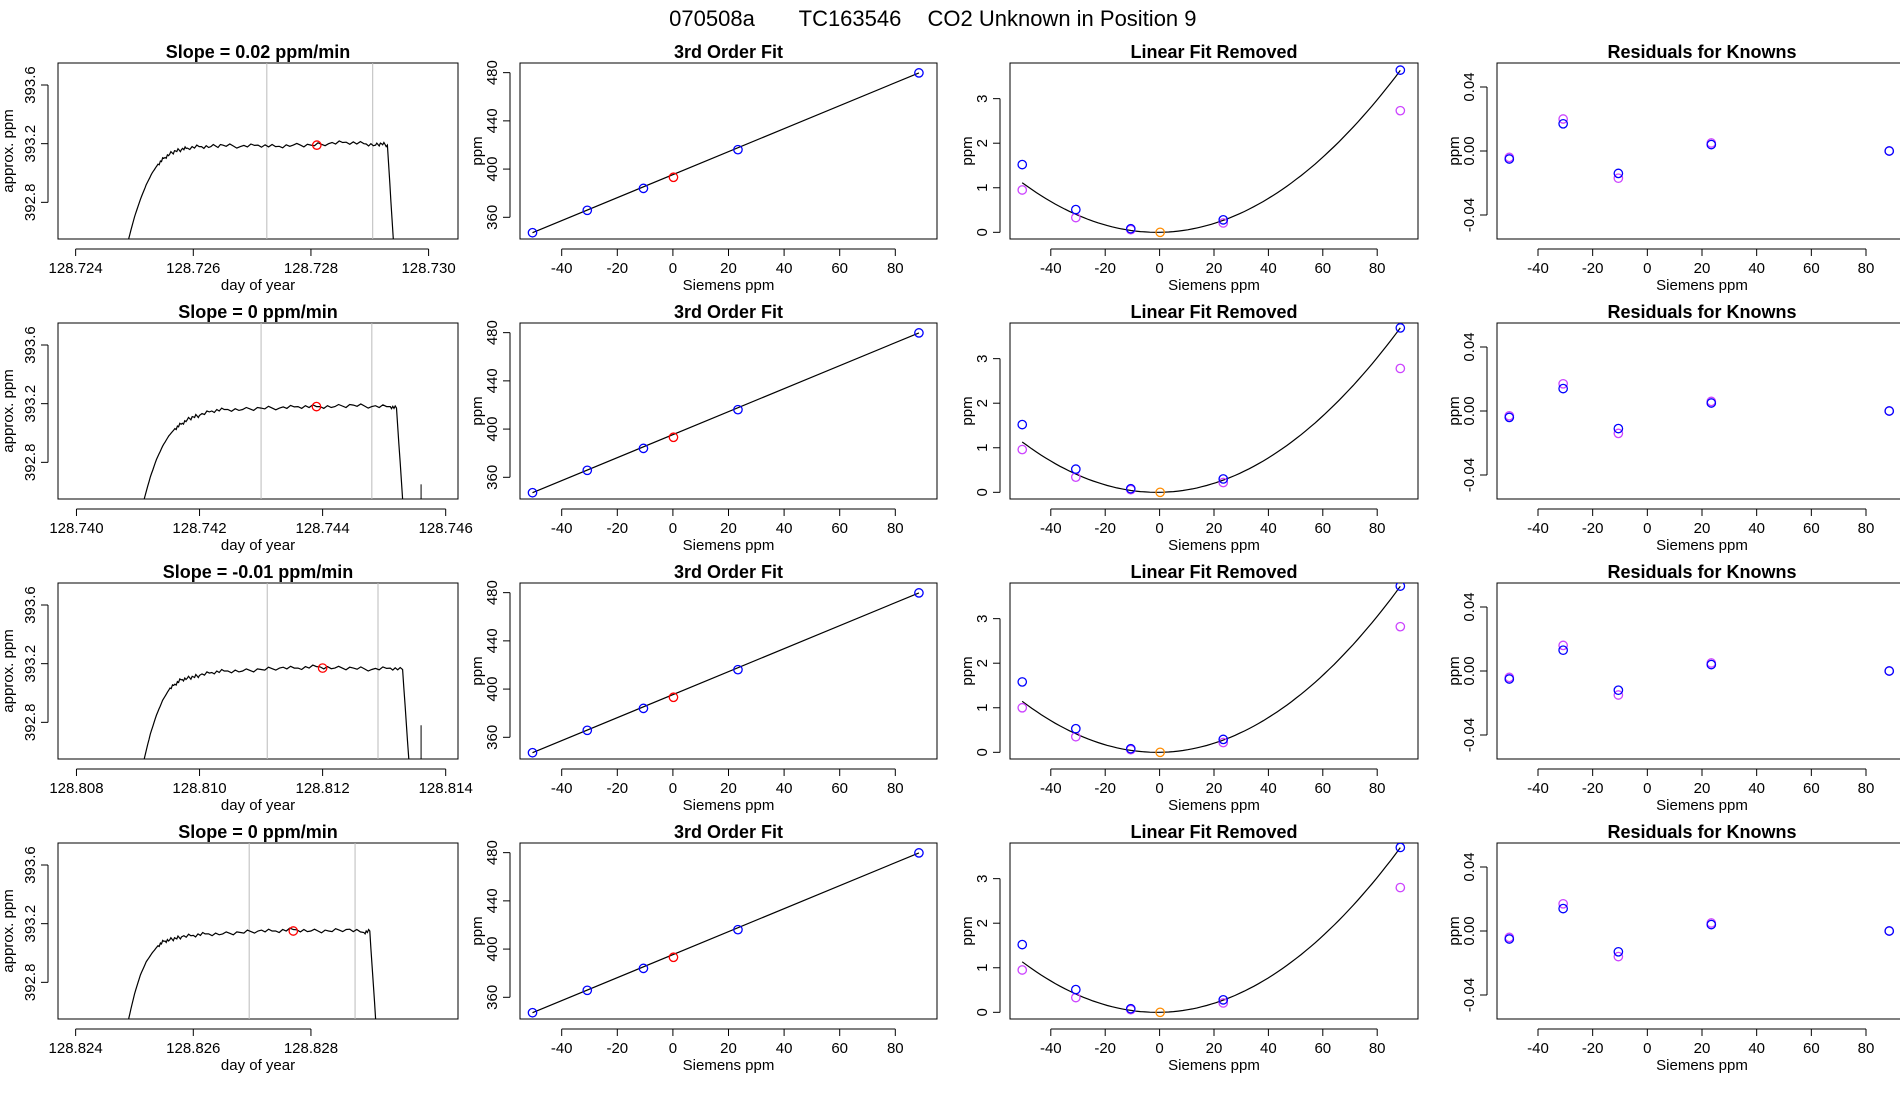  Describe the element at coordinates (1061, 18) in the screenshot. I see `header-description: CO2 Unknown in Position 9` at that location.